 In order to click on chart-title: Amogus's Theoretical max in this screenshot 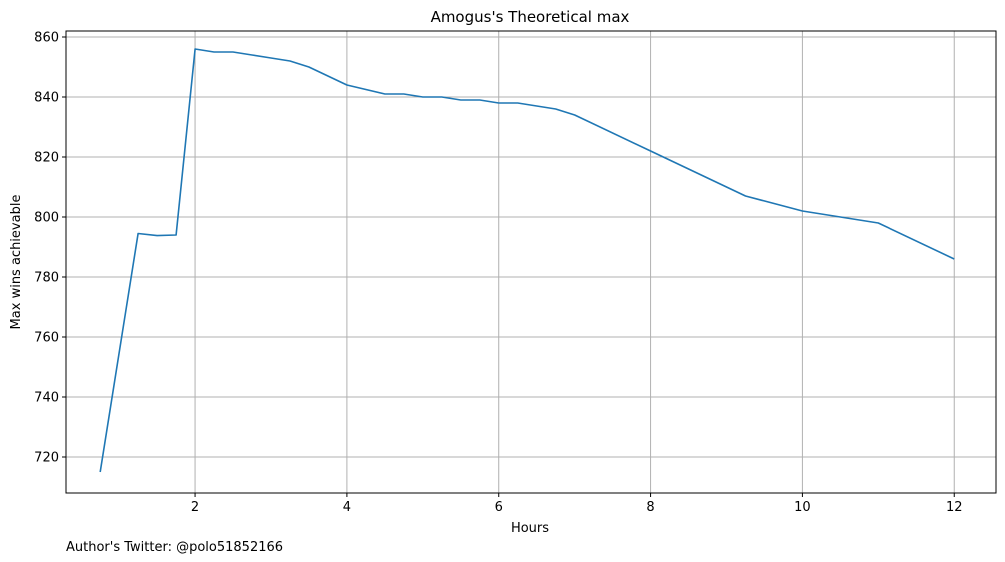, I will do `click(530, 17)`.